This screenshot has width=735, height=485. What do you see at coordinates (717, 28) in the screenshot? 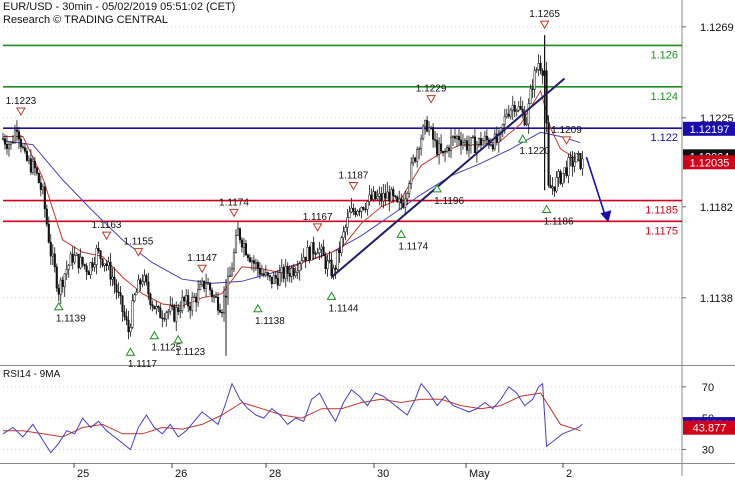
I see `y-tick-label: 1.1269` at bounding box center [717, 28].